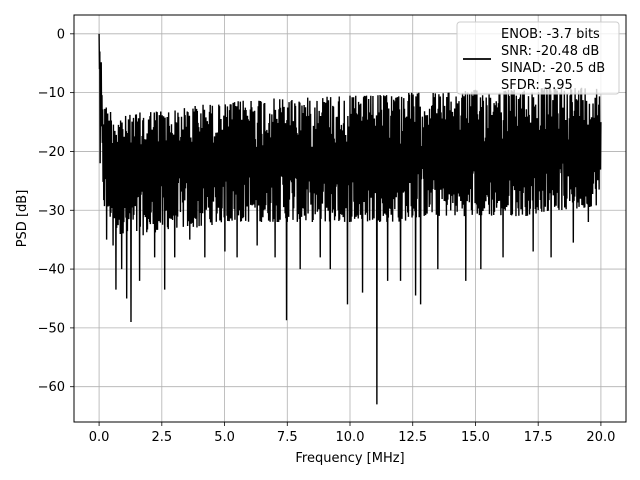  Describe the element at coordinates (51, 211) in the screenshot. I see `y-tick-label: −30` at that location.